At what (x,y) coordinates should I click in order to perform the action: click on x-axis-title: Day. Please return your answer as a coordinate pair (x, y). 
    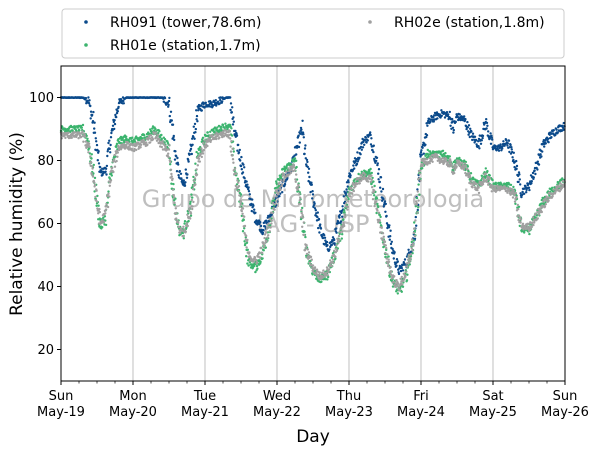
    Looking at the image, I should click on (313, 437).